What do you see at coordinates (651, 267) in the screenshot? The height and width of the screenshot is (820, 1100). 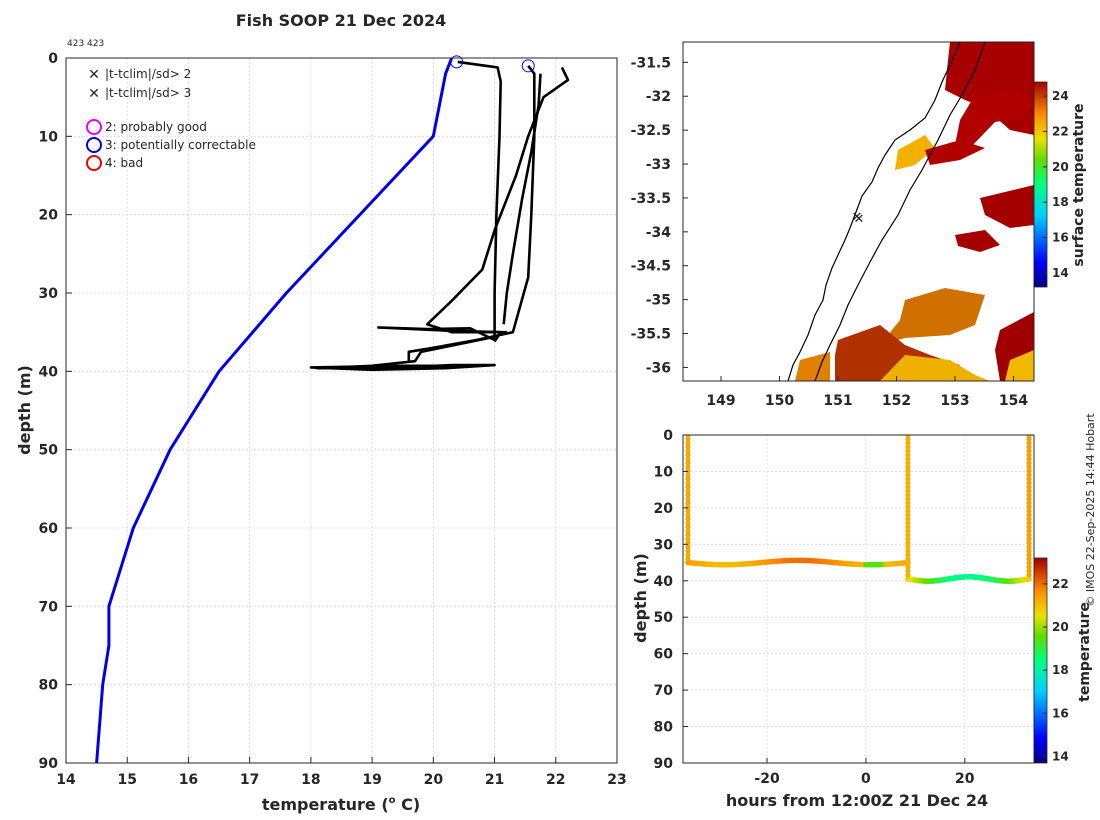 I see `map-y-tick-label: -34.5` at bounding box center [651, 267].